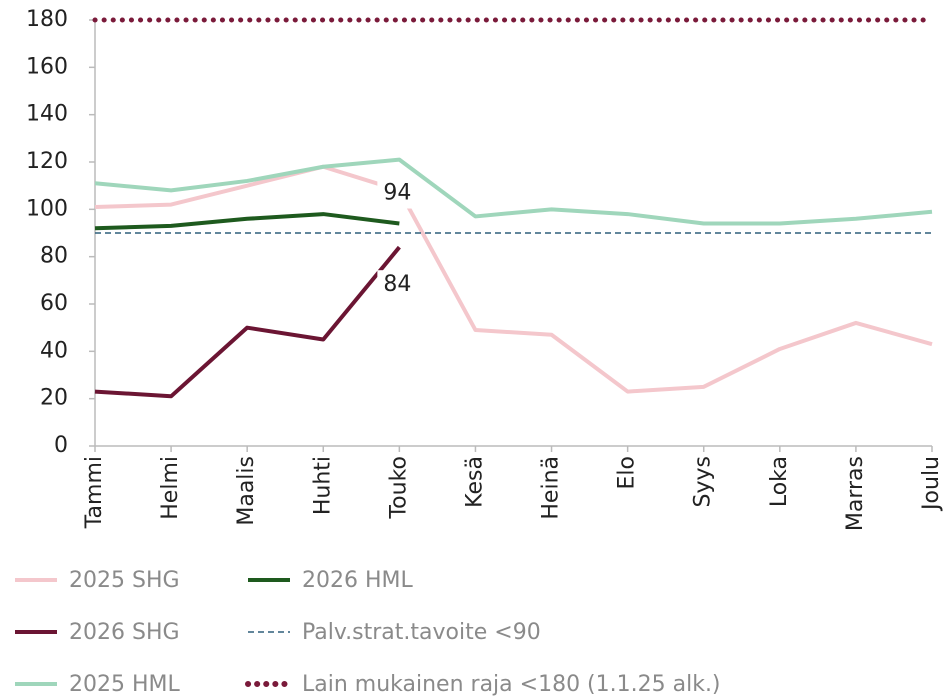 The height and width of the screenshot is (699, 951). What do you see at coordinates (61, 445) in the screenshot?
I see `y-tick-label: 0` at bounding box center [61, 445].